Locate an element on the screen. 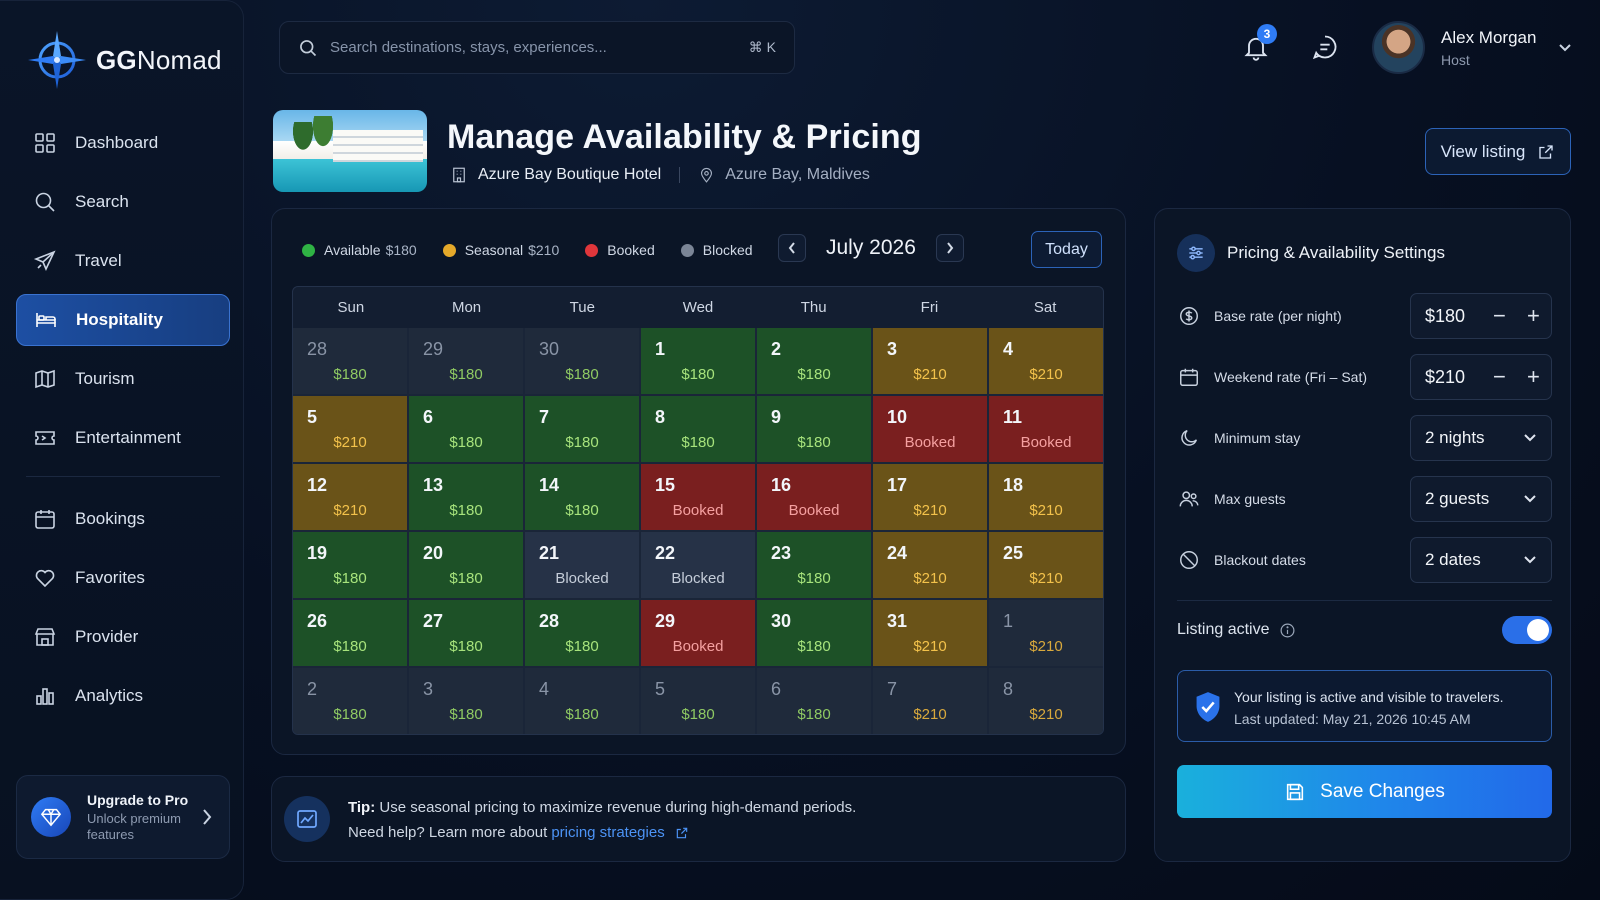 The height and width of the screenshot is (900, 1600). sidebar-item-provider: Provider is located at coordinates (123, 637).